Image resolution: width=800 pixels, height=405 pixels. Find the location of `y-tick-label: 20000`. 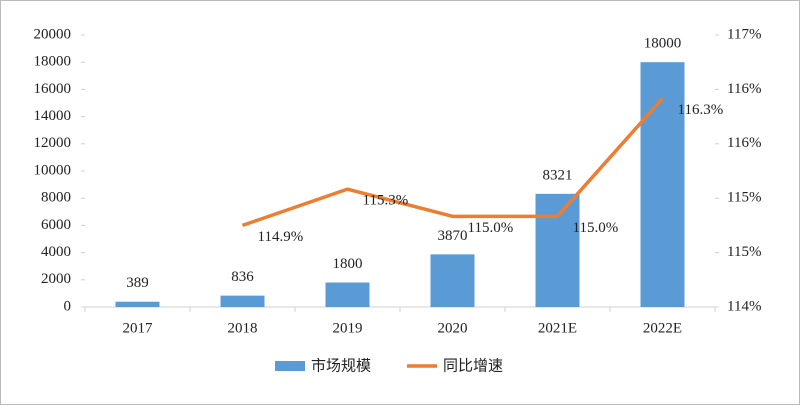

y-tick-label: 20000 is located at coordinates (53, 34).